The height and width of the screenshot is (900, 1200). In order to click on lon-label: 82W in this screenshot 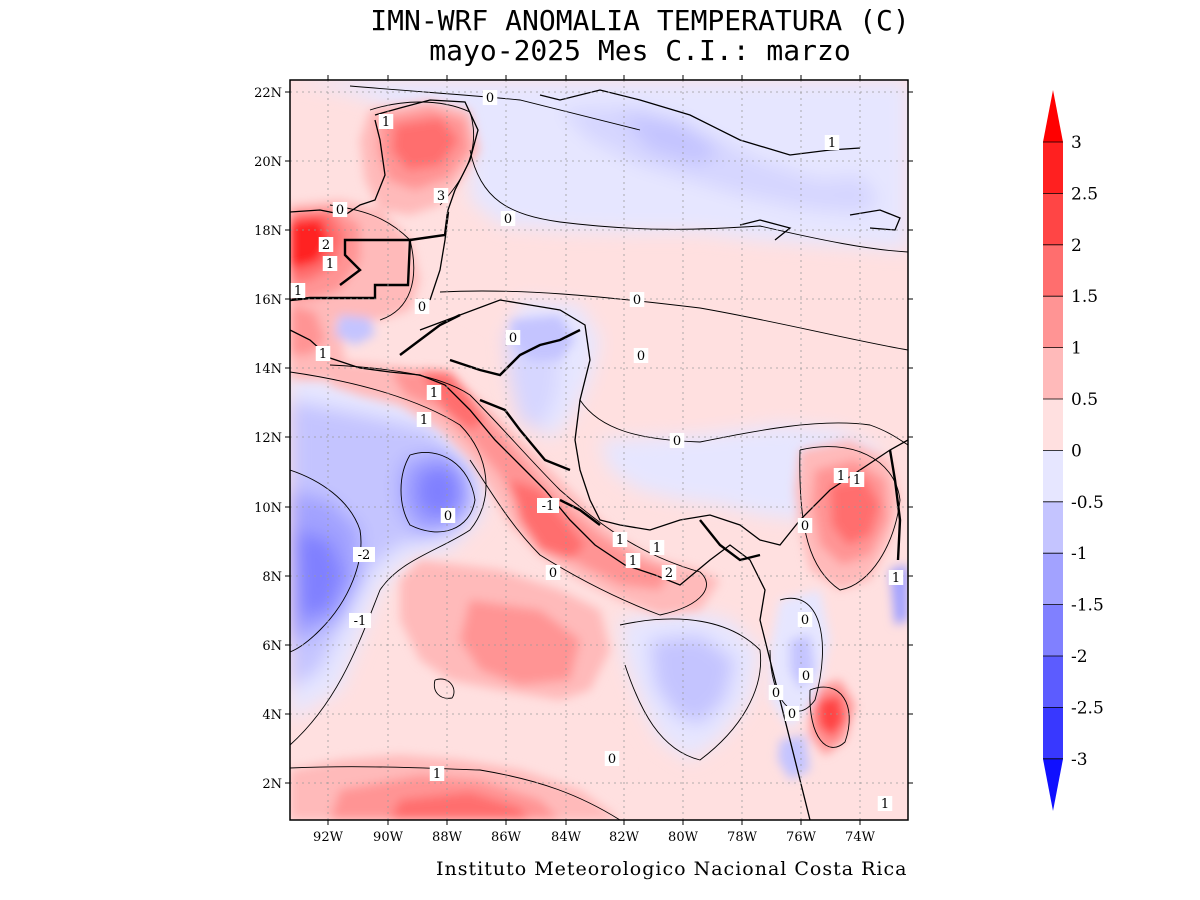, I will do `click(624, 837)`.